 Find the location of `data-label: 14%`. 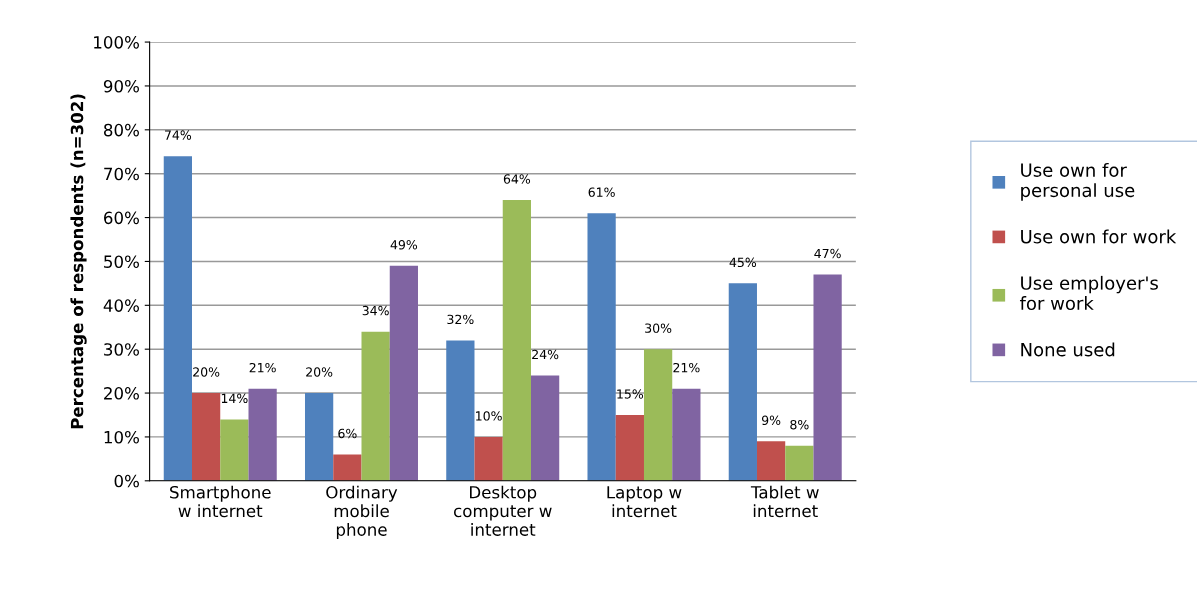

data-label: 14% is located at coordinates (234, 398).